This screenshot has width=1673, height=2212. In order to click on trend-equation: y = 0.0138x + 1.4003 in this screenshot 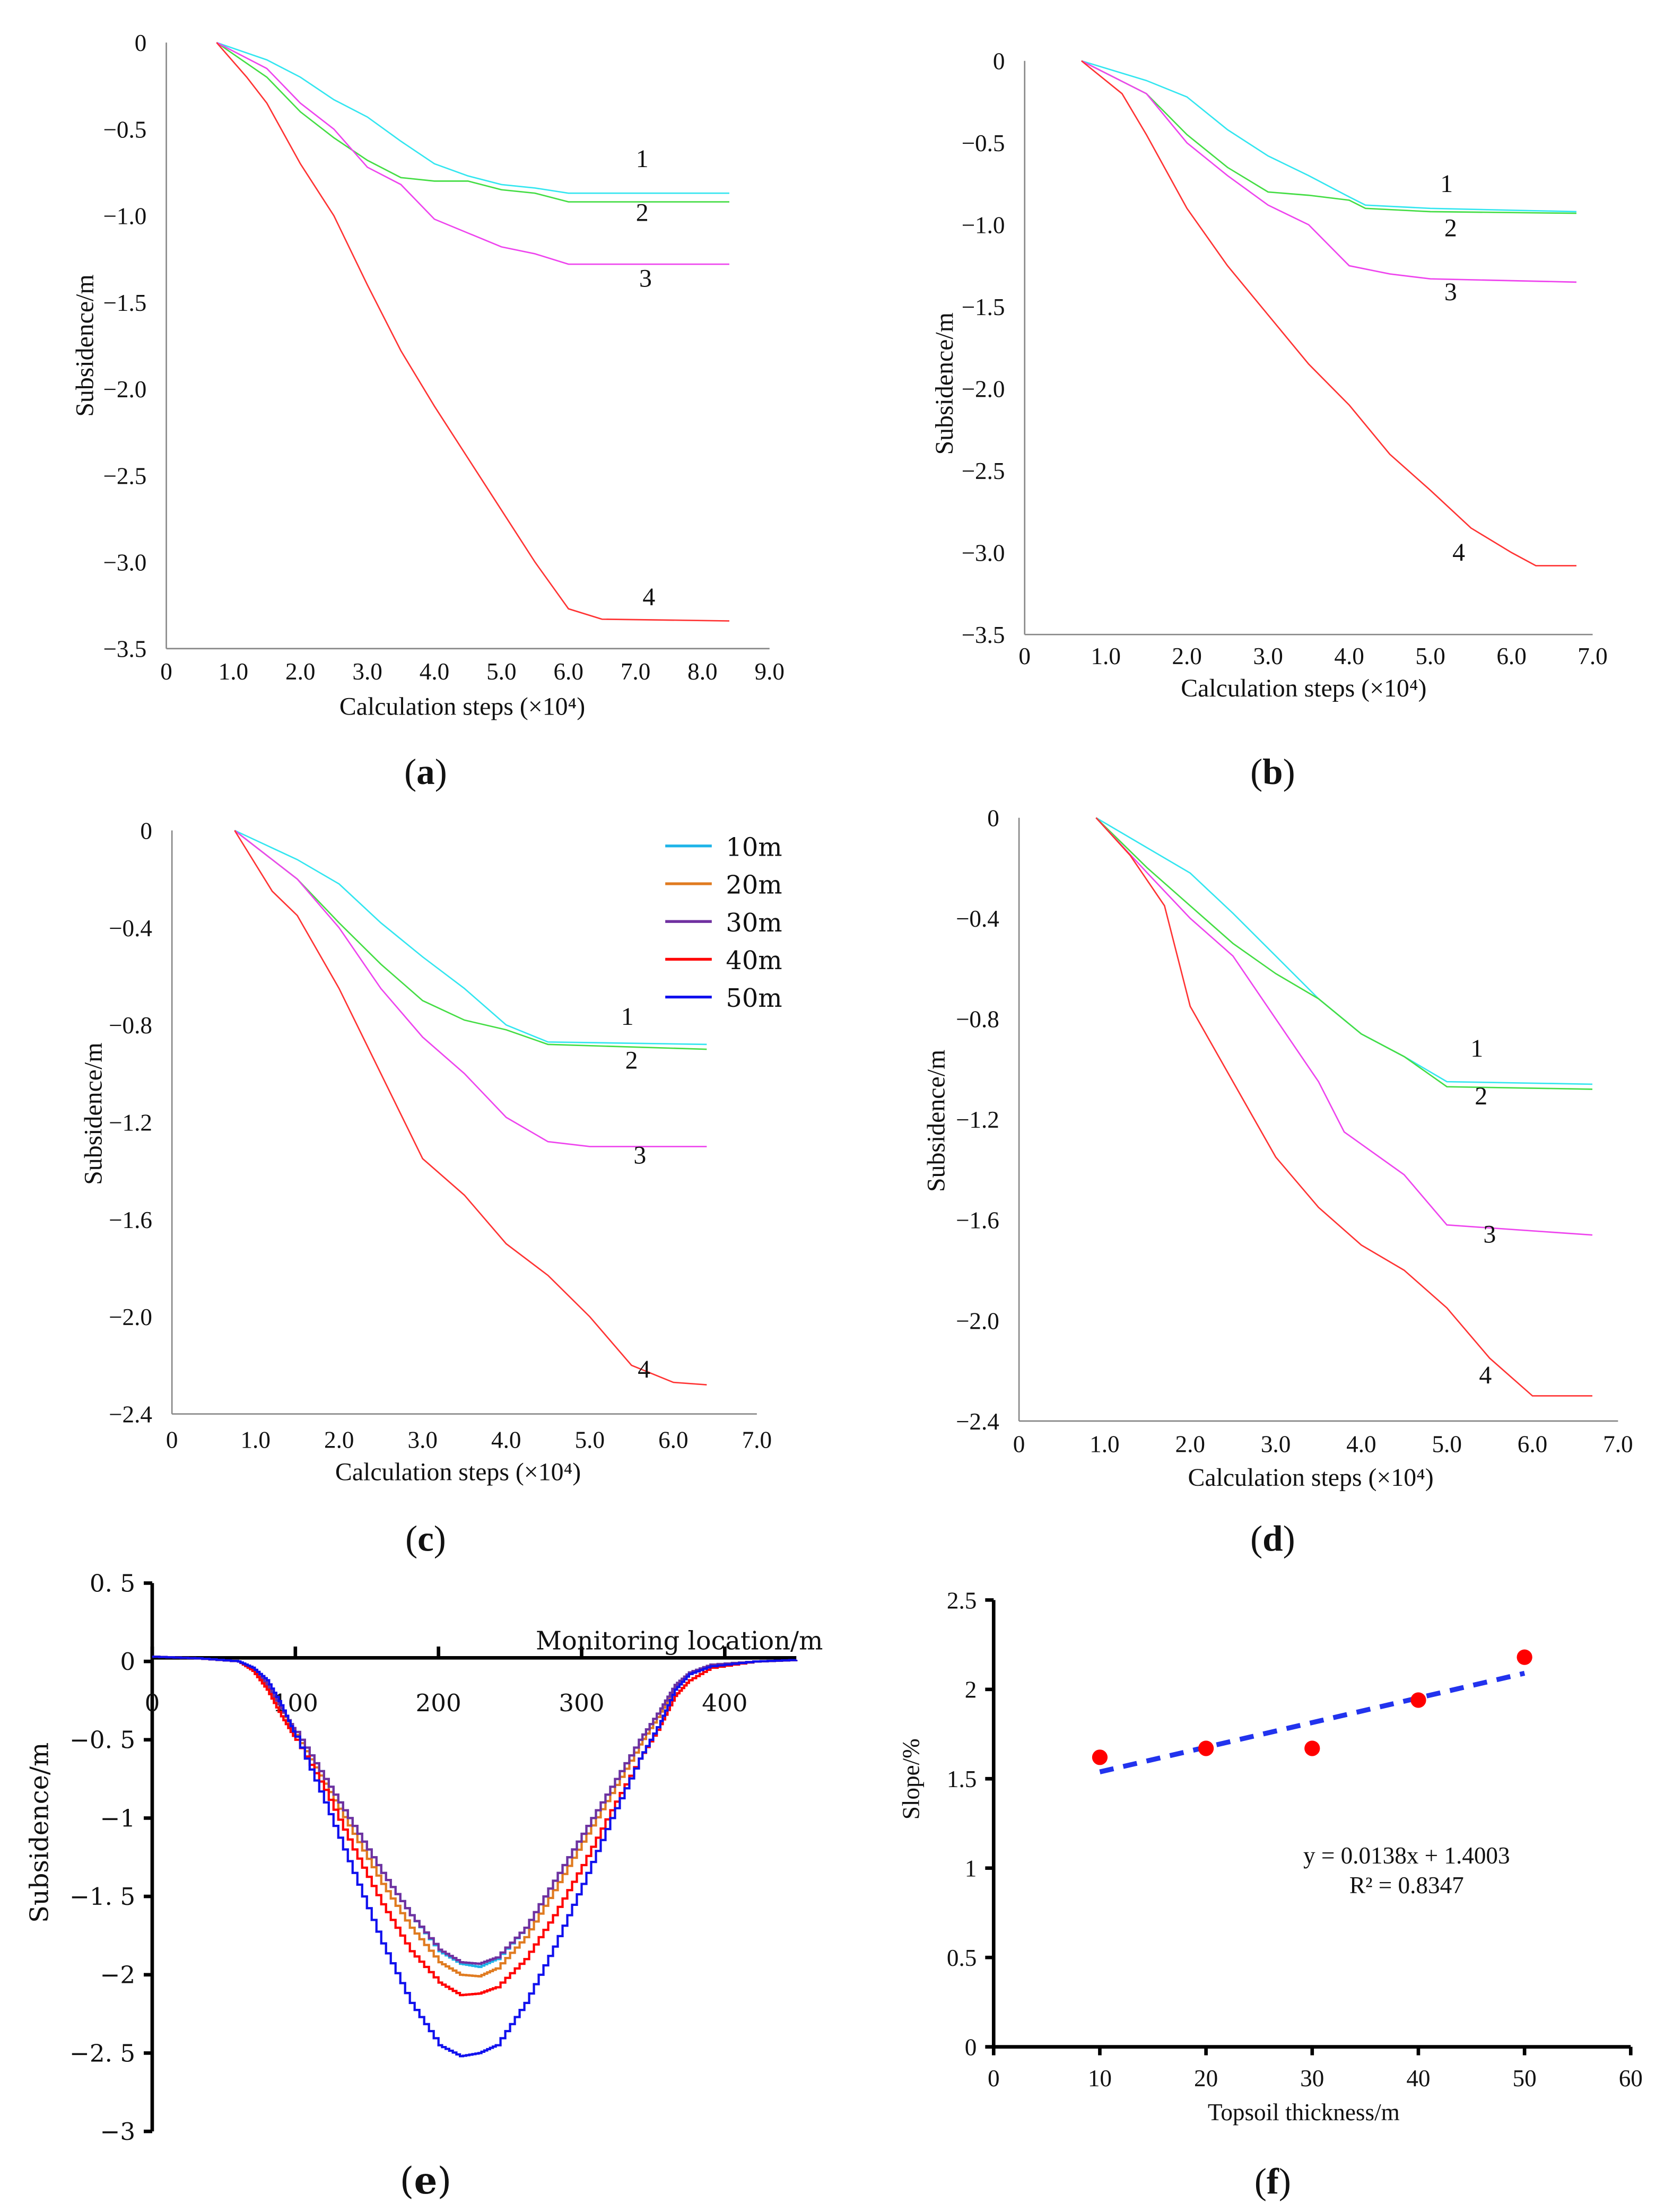, I will do `click(1406, 1855)`.